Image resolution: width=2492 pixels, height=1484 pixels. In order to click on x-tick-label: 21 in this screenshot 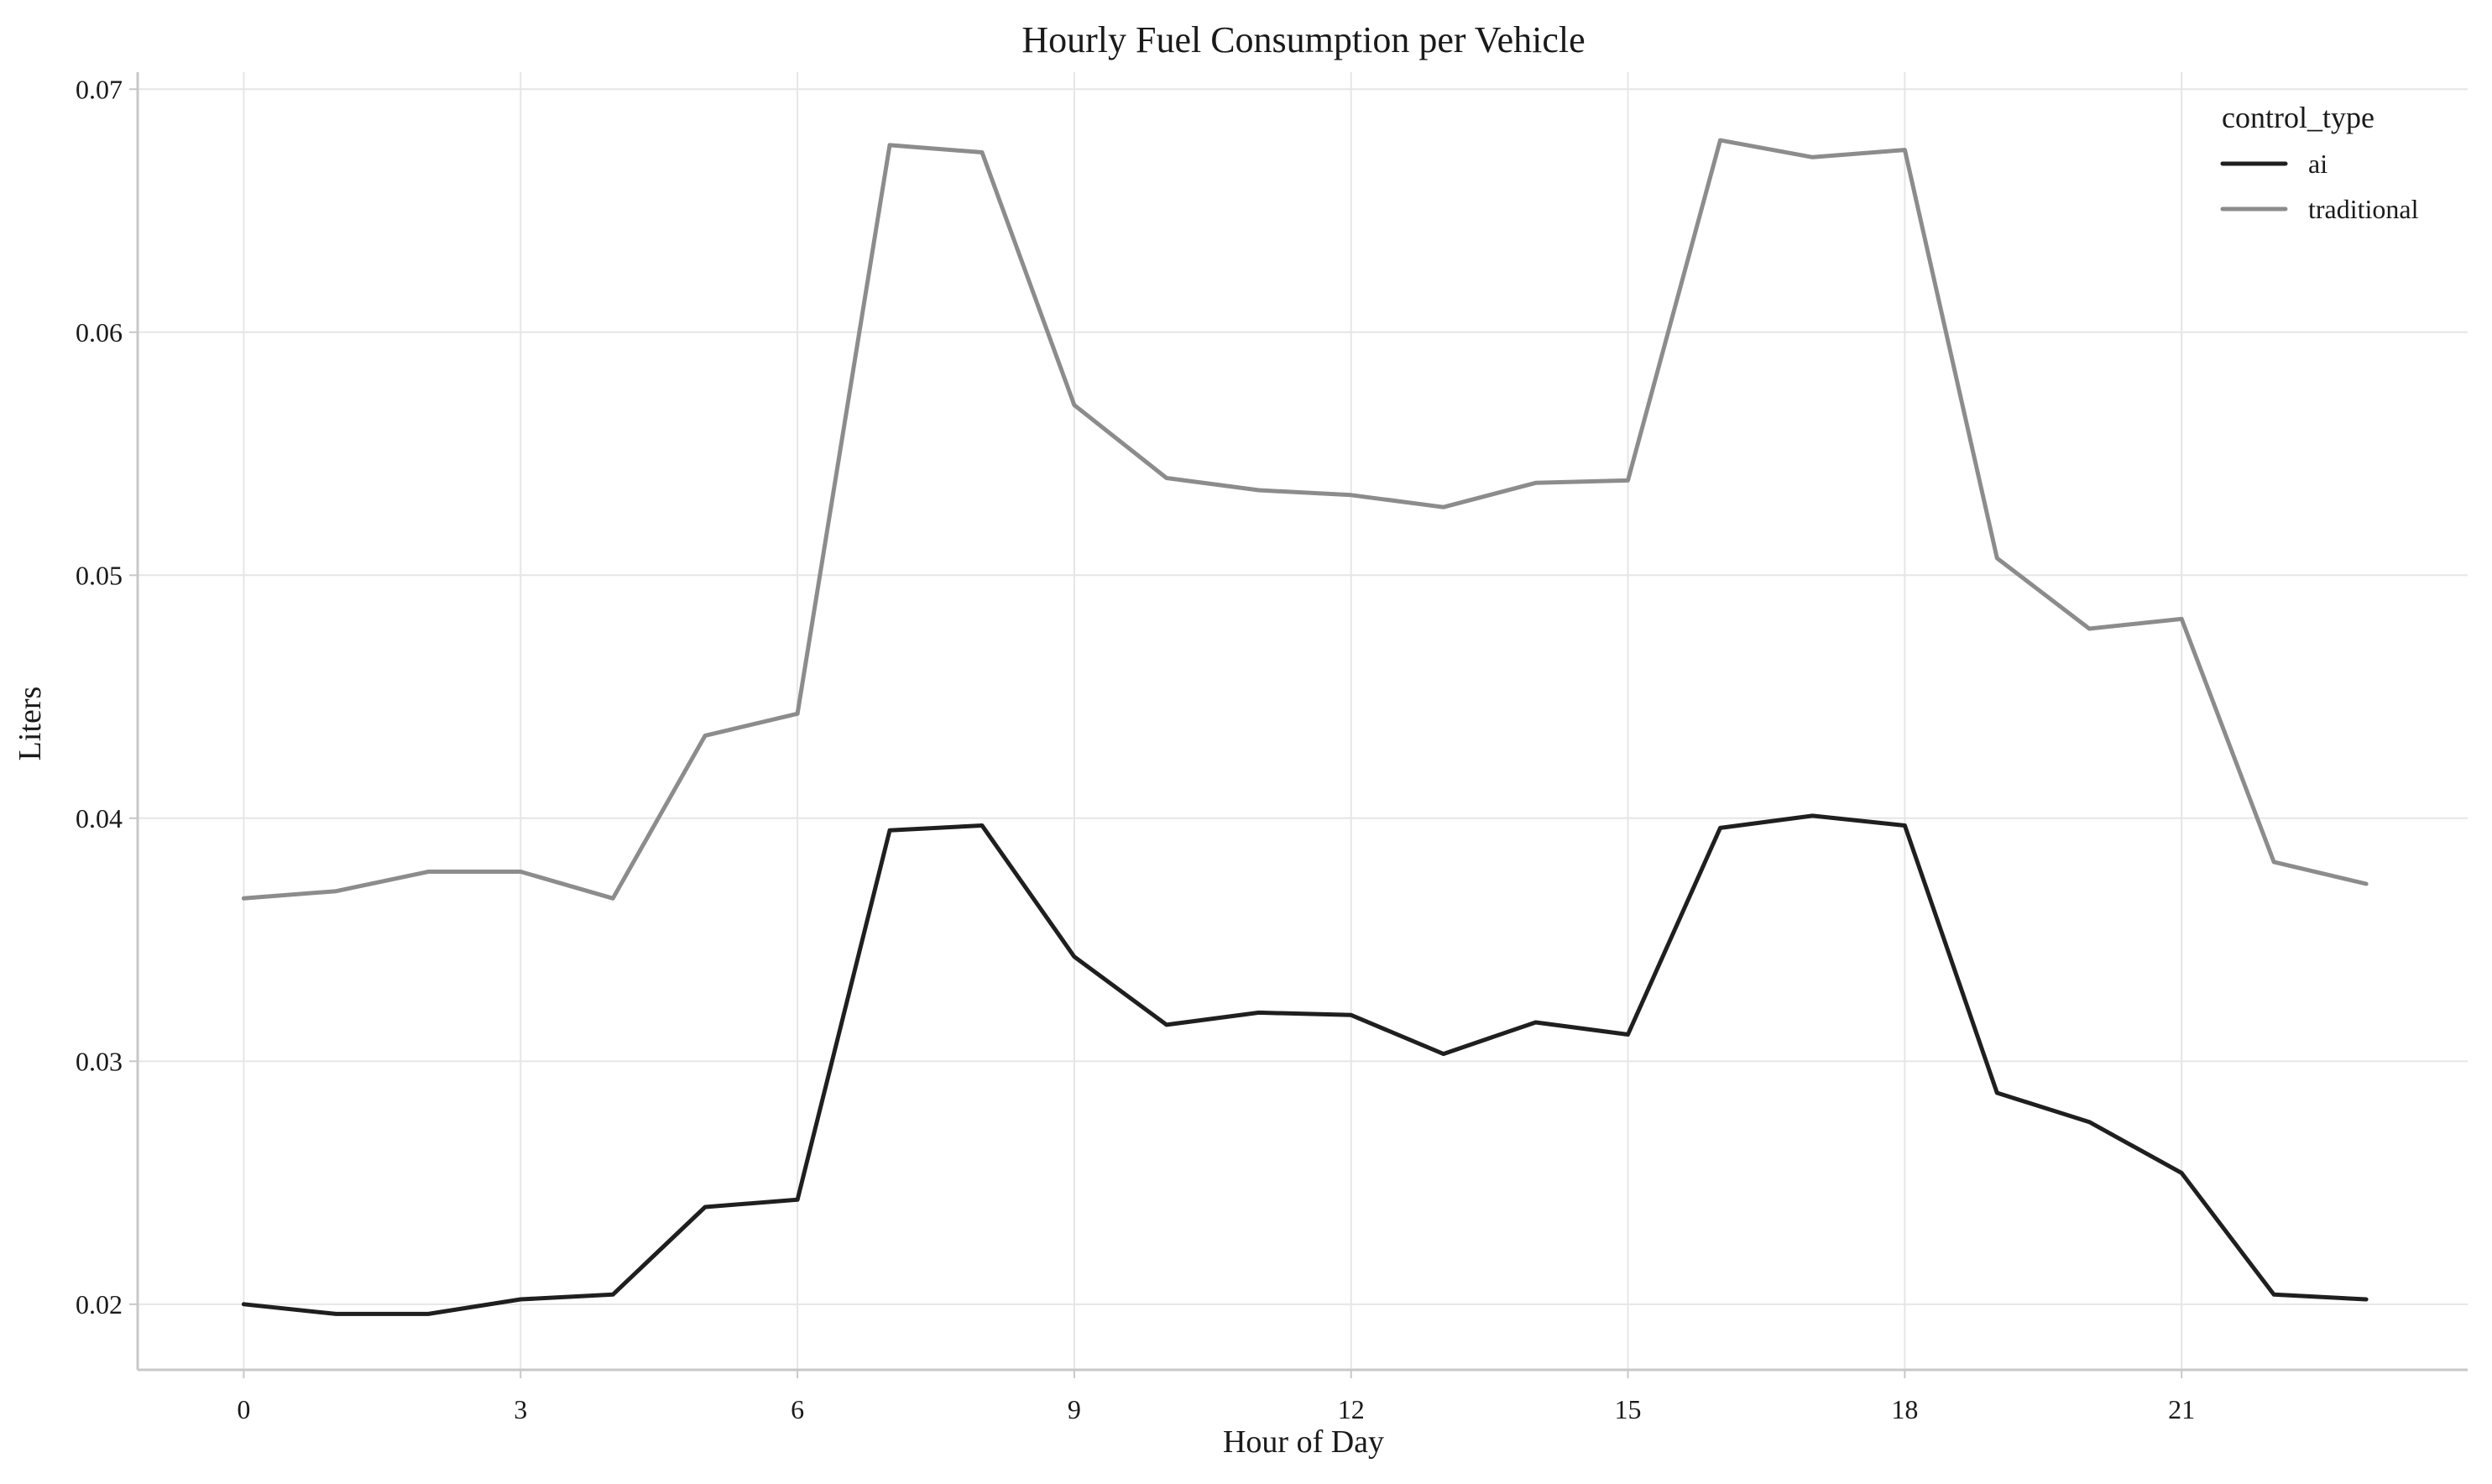, I will do `click(2181, 1409)`.